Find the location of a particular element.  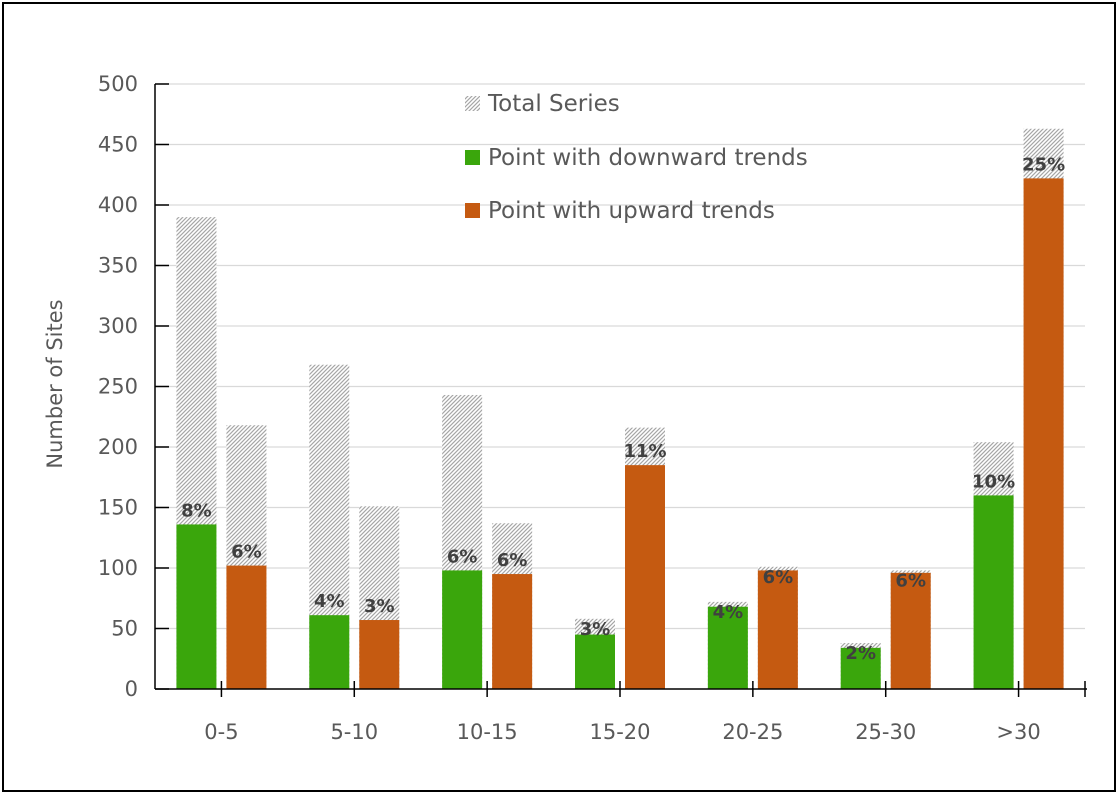

y-axis-ticks: 0 50 100 150 200 250 300 350 400 450 500 is located at coordinates (133, 386).